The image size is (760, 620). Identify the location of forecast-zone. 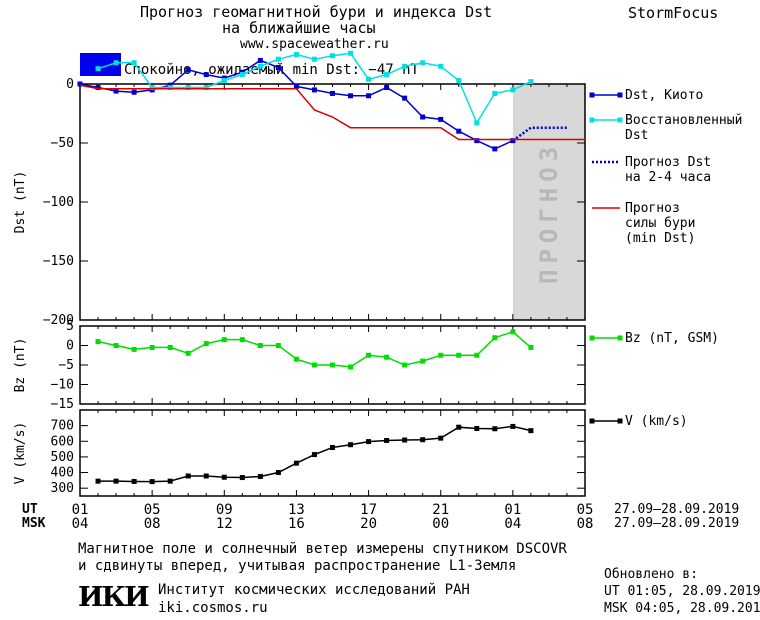
(548, 202).